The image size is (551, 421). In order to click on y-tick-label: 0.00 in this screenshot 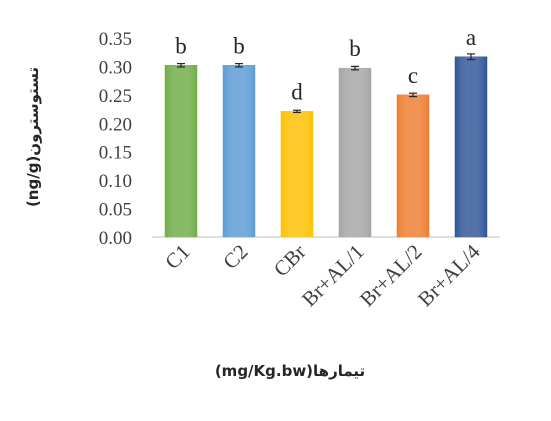, I will do `click(115, 238)`.